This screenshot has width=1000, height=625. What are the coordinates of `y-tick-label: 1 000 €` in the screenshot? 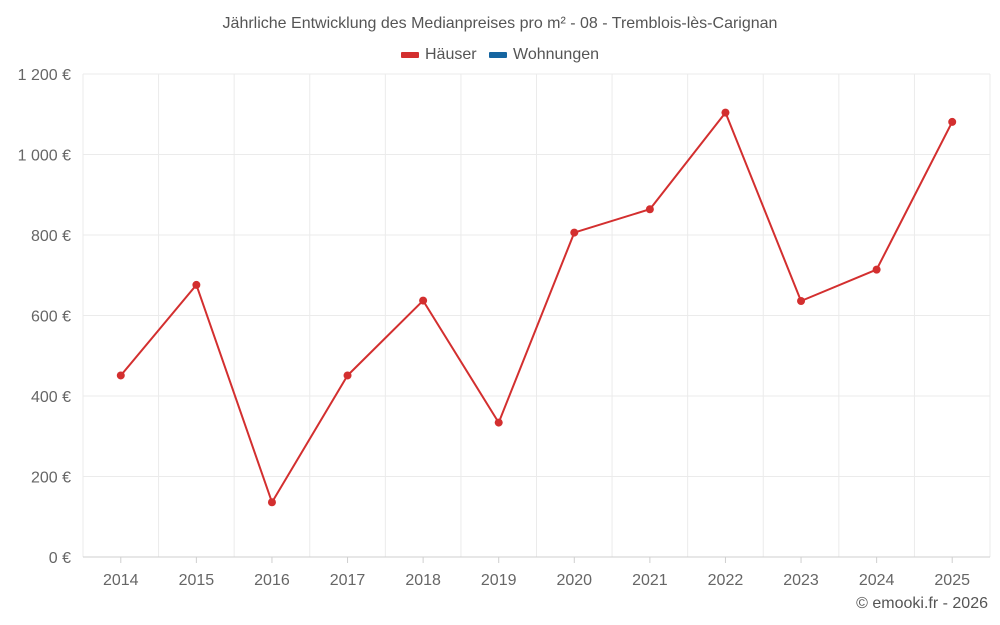 It's located at (44, 156).